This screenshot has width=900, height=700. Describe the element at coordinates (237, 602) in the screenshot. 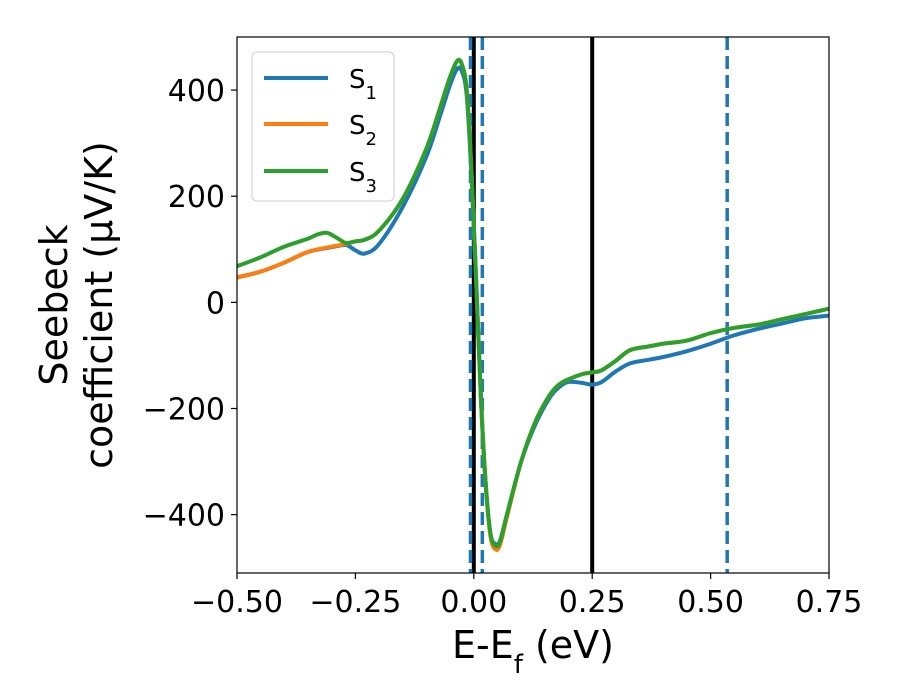

I see `x-tick-label: −0.50` at that location.